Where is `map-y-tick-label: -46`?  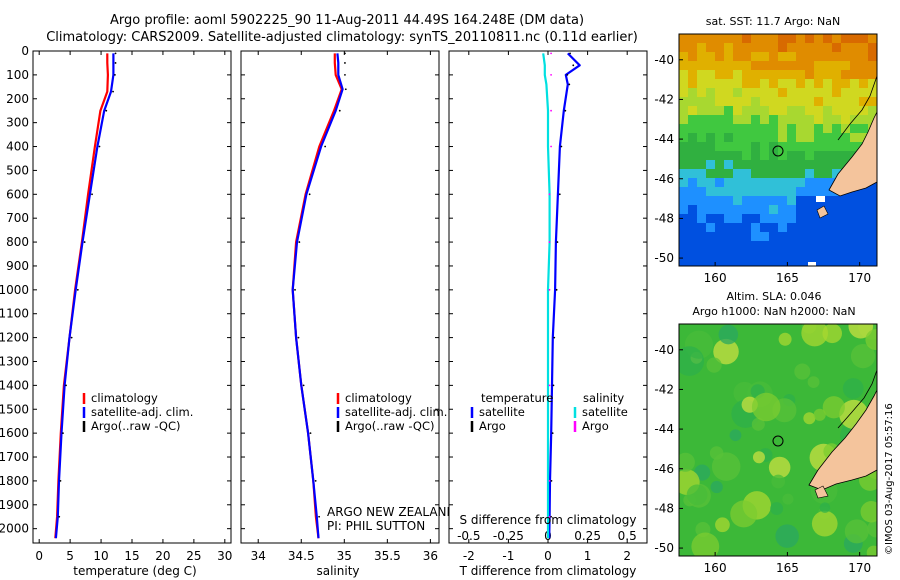 map-y-tick-label: -46 is located at coordinates (664, 179).